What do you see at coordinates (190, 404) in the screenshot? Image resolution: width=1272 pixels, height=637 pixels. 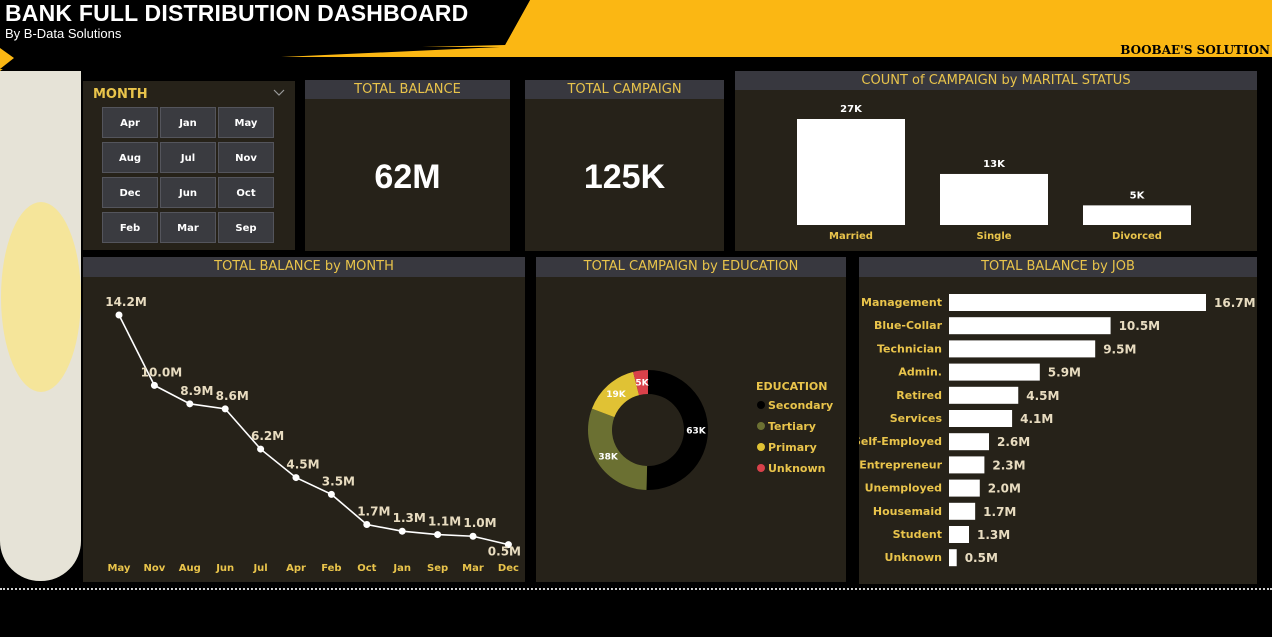 I see `balance-month-point-aug` at bounding box center [190, 404].